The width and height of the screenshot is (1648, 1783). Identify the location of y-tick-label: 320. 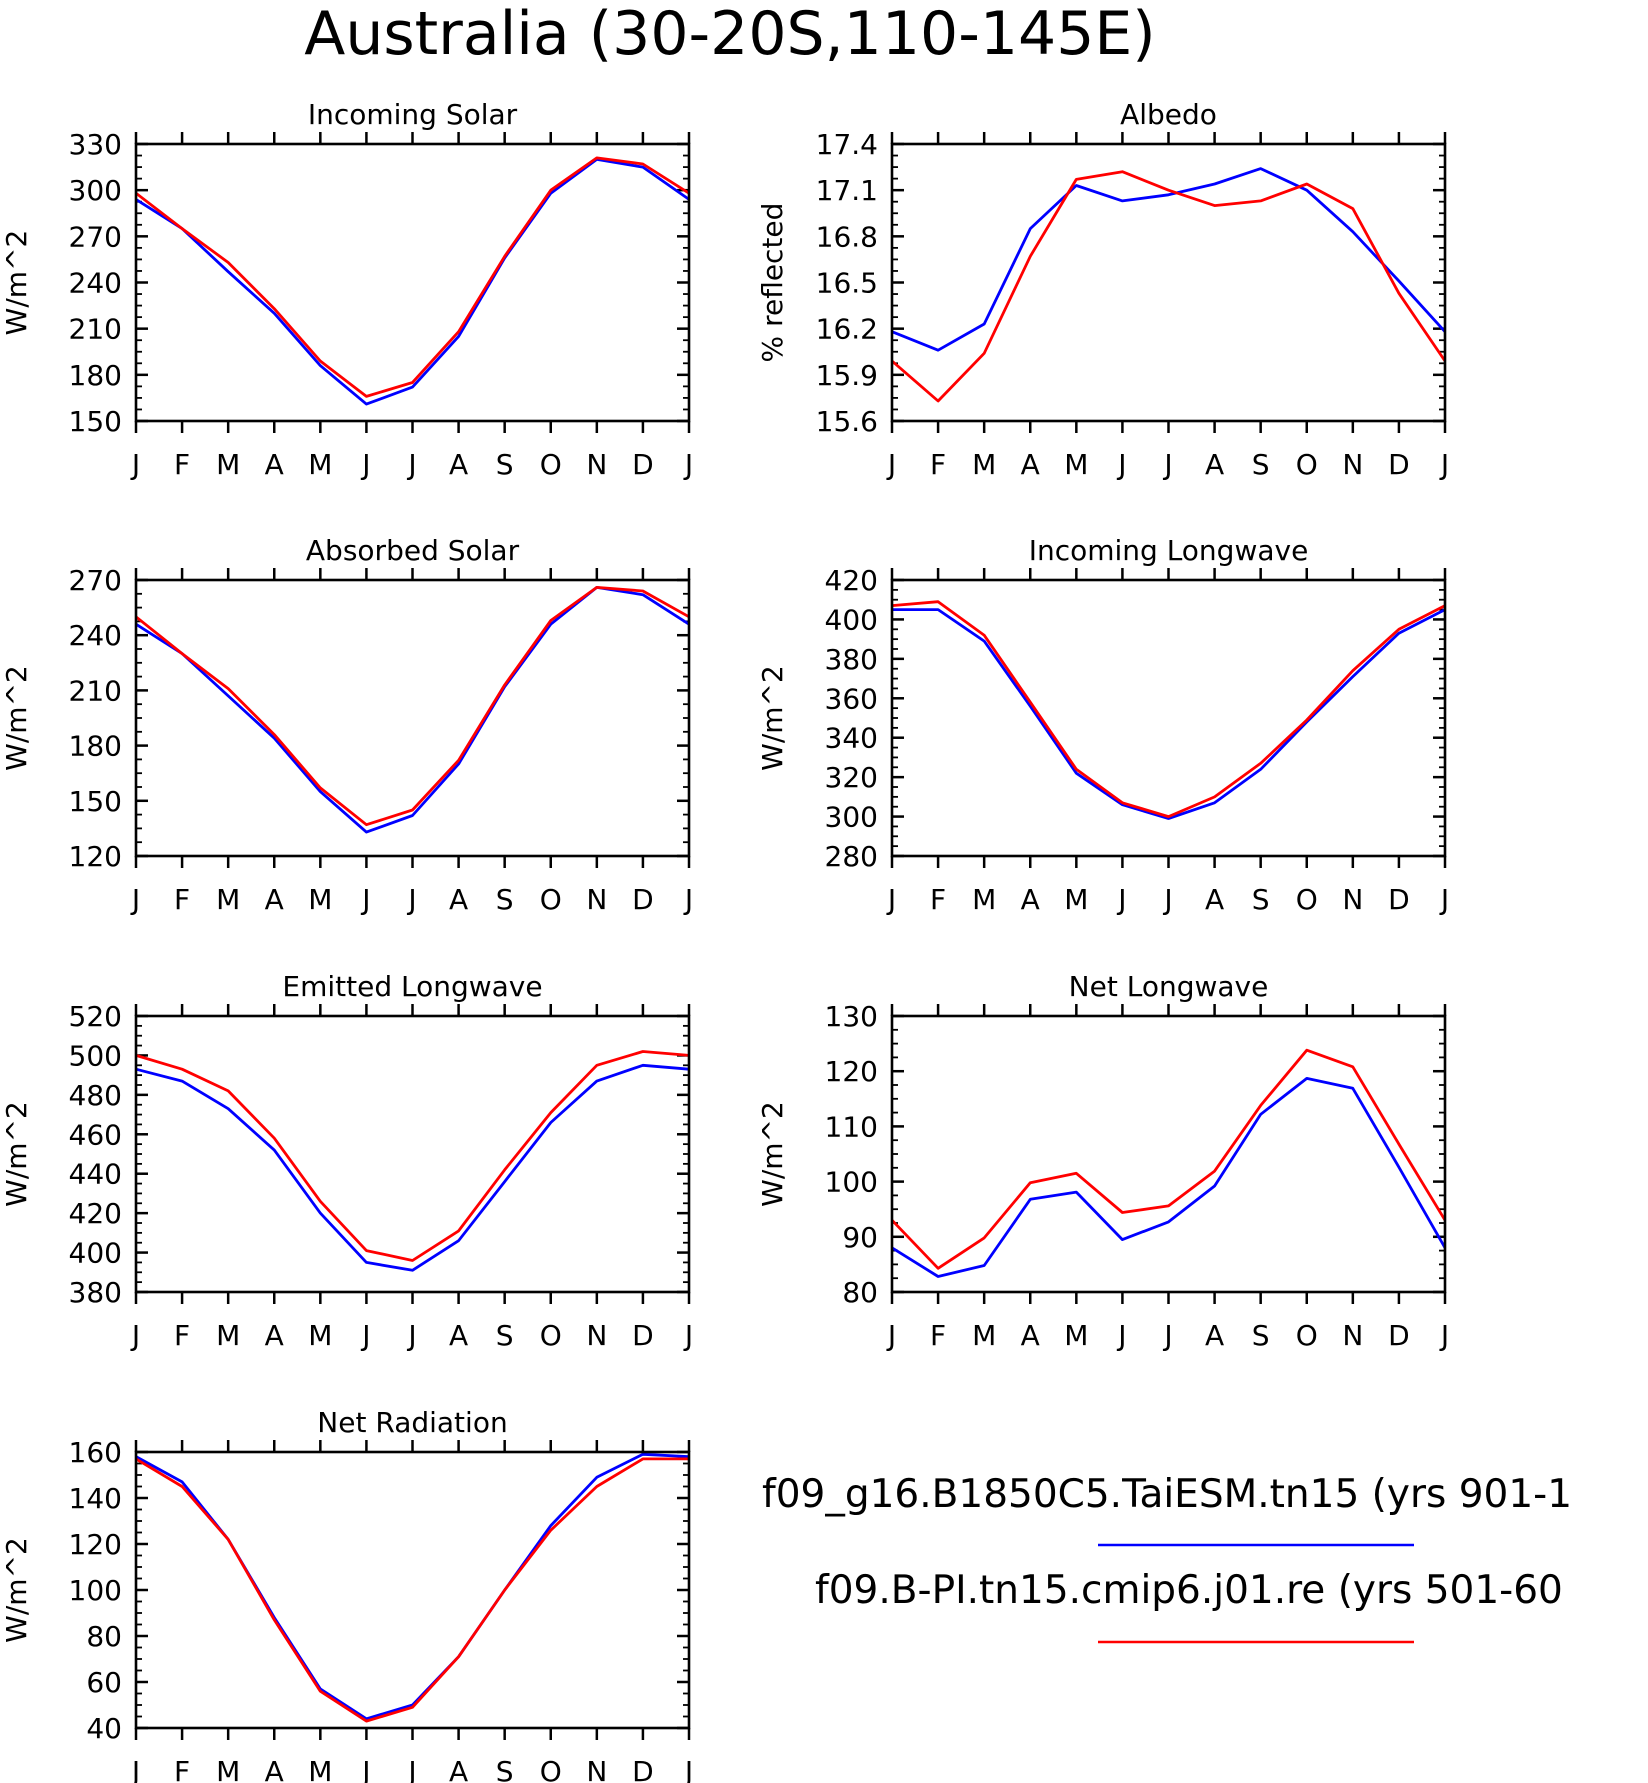
(851, 777).